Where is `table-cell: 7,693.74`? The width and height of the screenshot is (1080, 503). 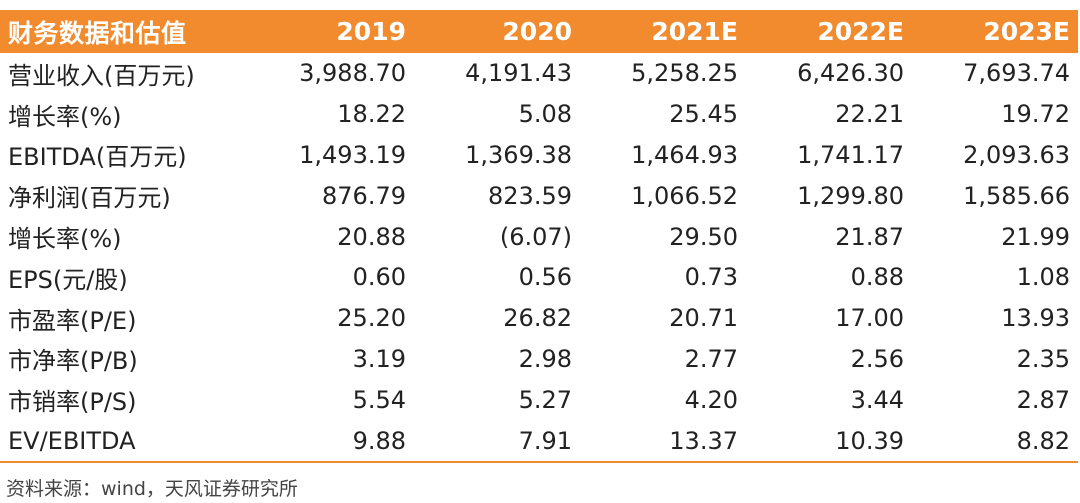 table-cell: 7,693.74 is located at coordinates (1016, 73).